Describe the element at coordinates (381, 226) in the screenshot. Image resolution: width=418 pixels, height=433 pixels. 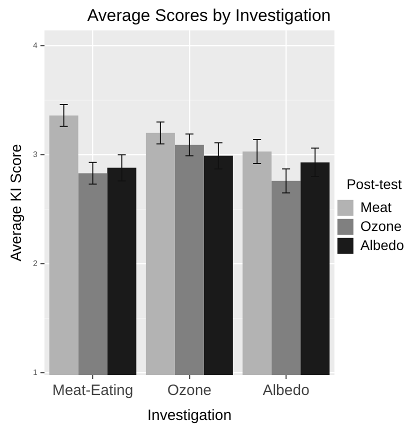
I see `legend-label: Ozone` at that location.